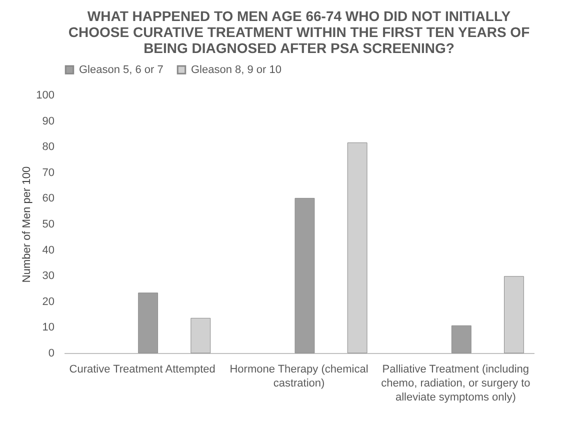 This screenshot has width=584, height=427. What do you see at coordinates (45, 96) in the screenshot?
I see `y-tick-label: 100` at bounding box center [45, 96].